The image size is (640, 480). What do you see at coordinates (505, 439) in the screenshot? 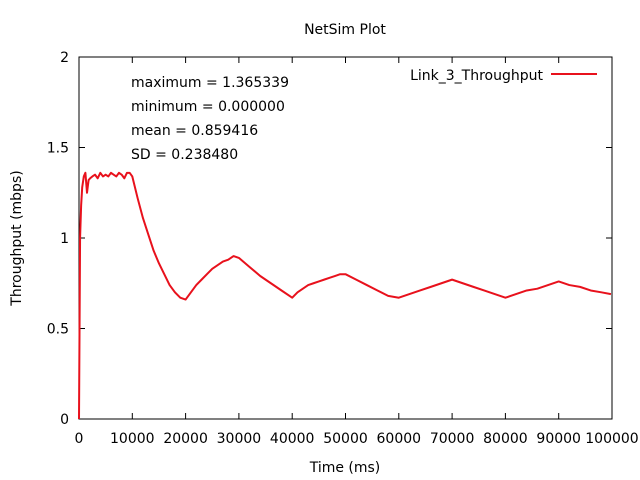
I see `x-tick-label: 80000` at bounding box center [505, 439].